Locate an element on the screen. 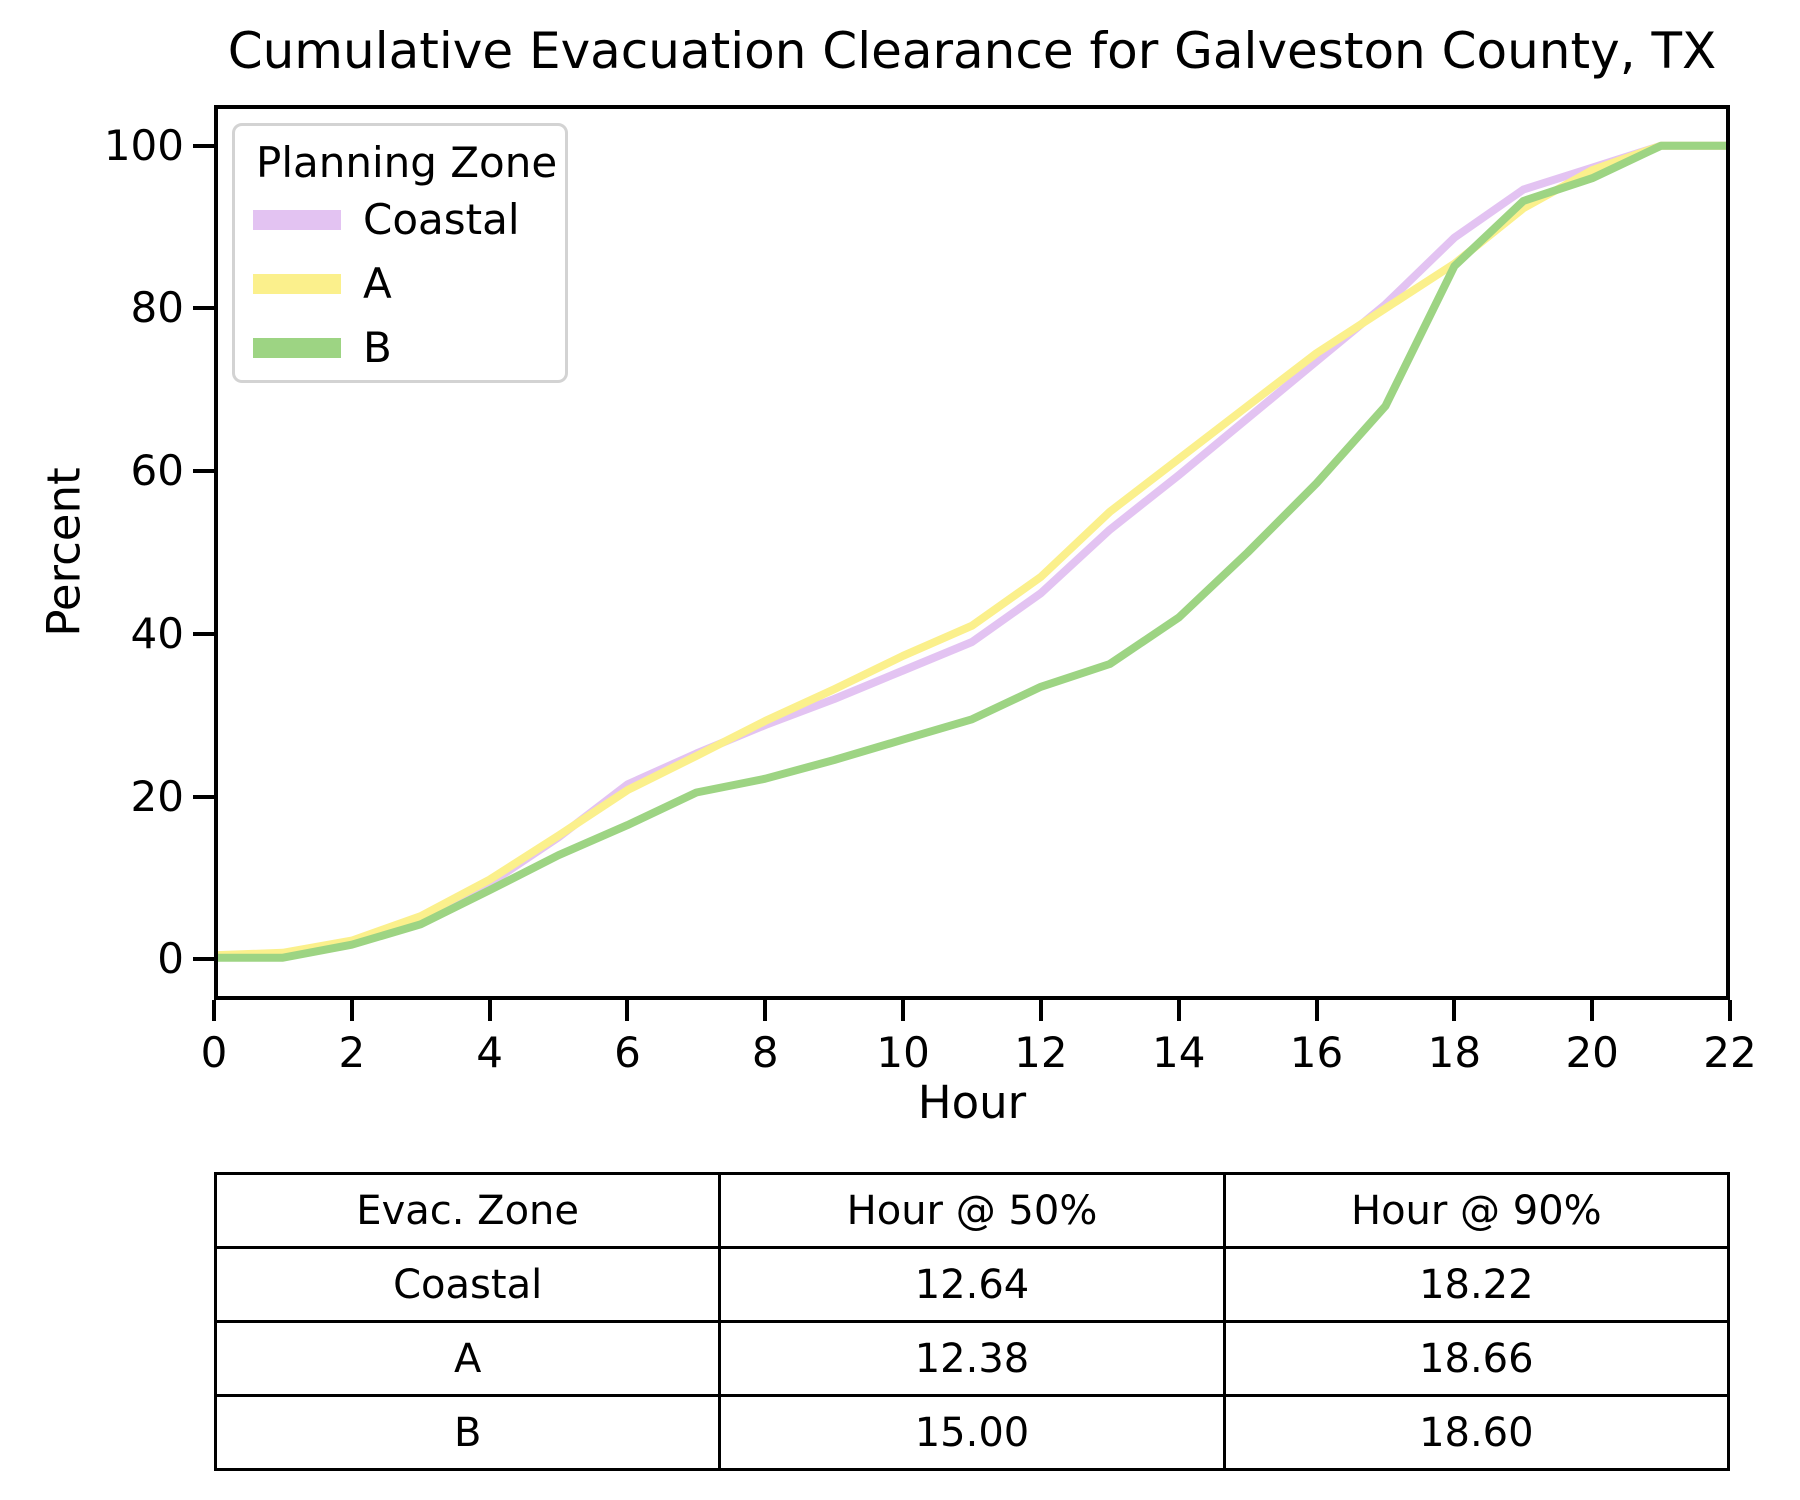  x-tick-label: 16 is located at coordinates (1316, 1052).